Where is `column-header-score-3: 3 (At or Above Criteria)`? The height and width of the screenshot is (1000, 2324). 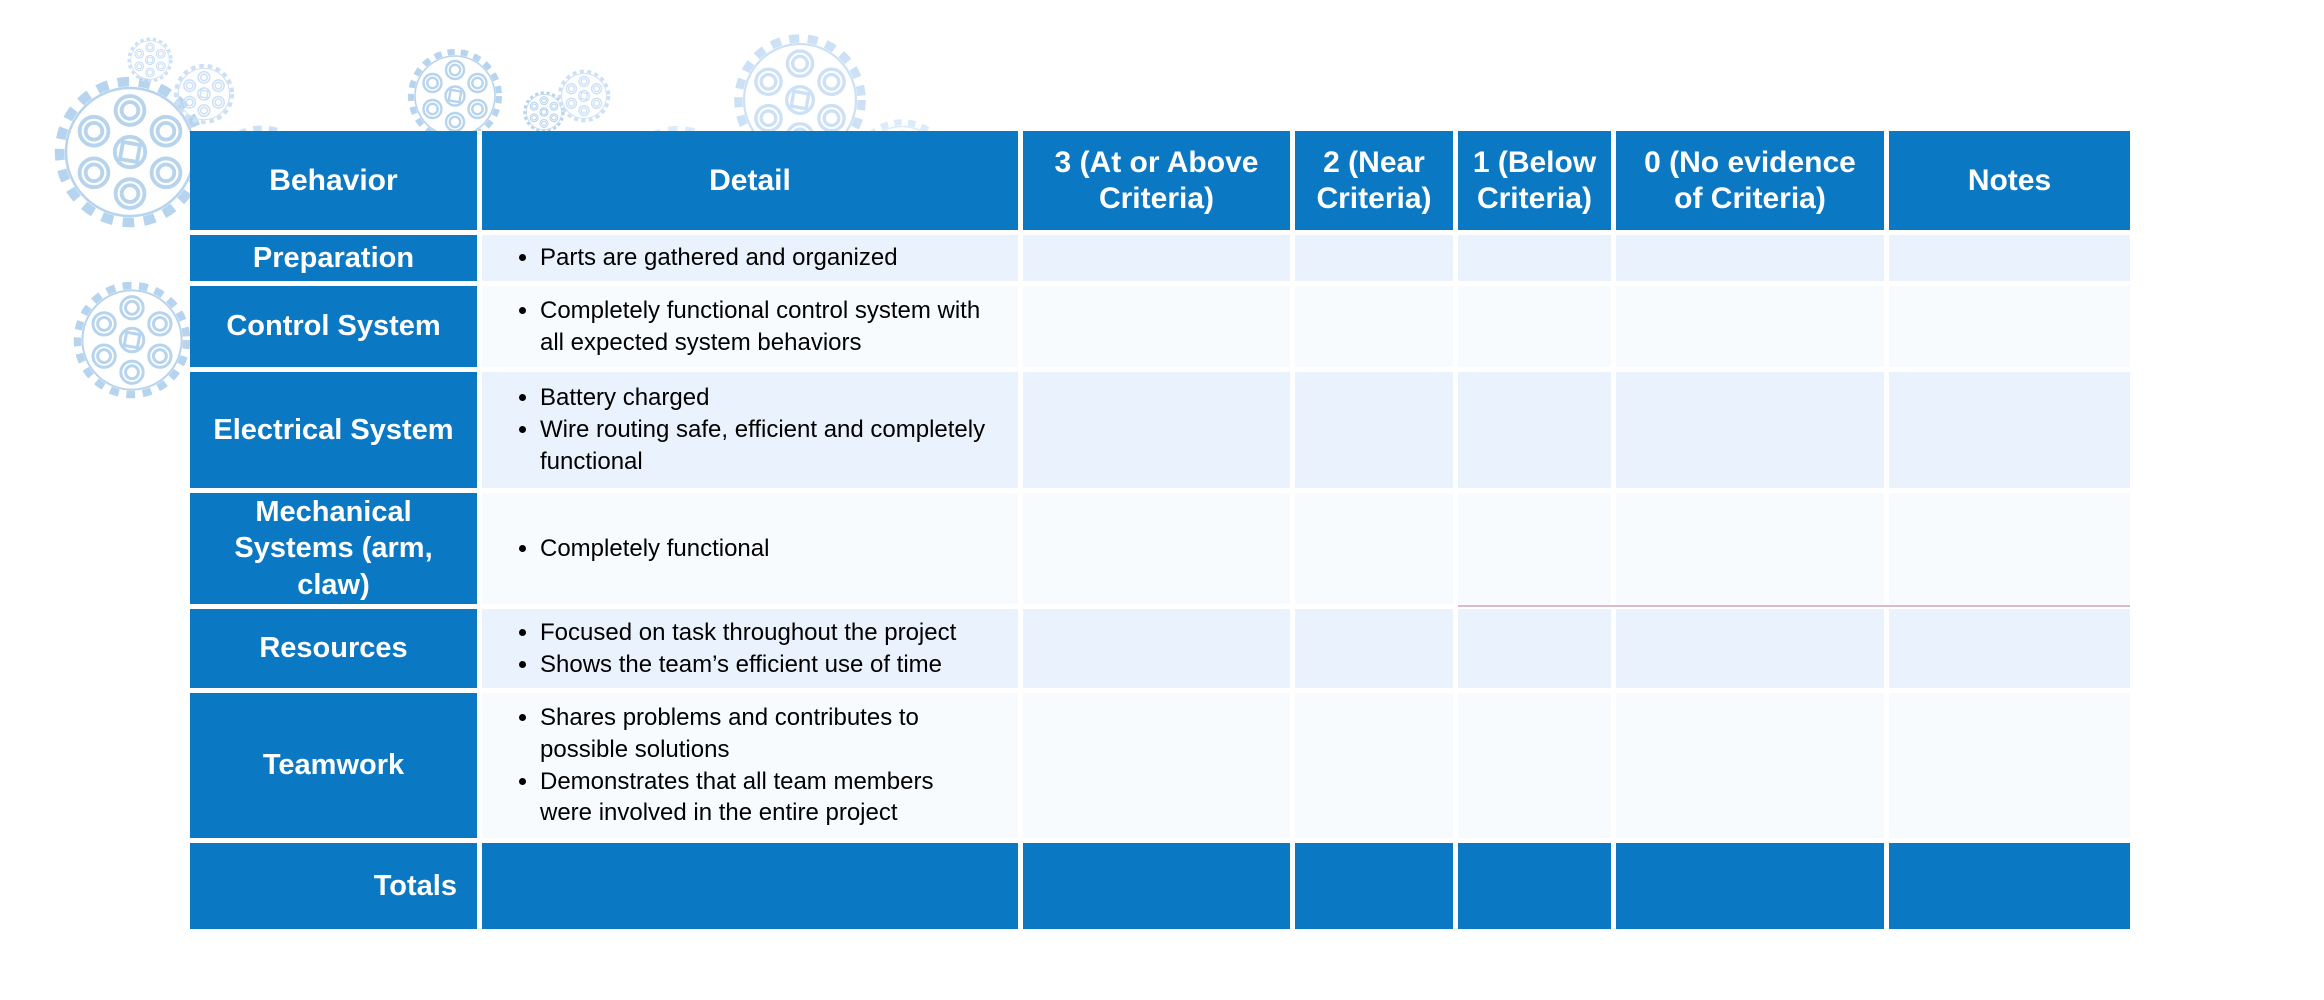 column-header-score-3: 3 (At or Above Criteria) is located at coordinates (1156, 180).